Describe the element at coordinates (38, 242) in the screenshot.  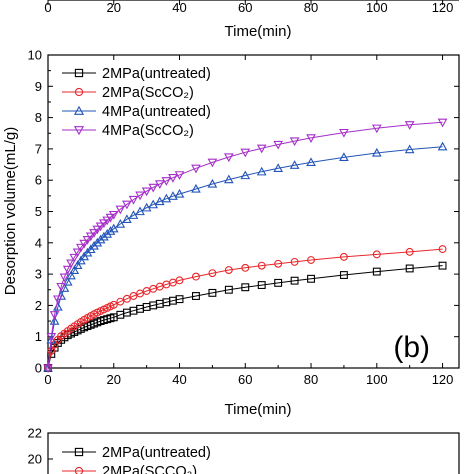
I see `y-tick-label: 4` at that location.